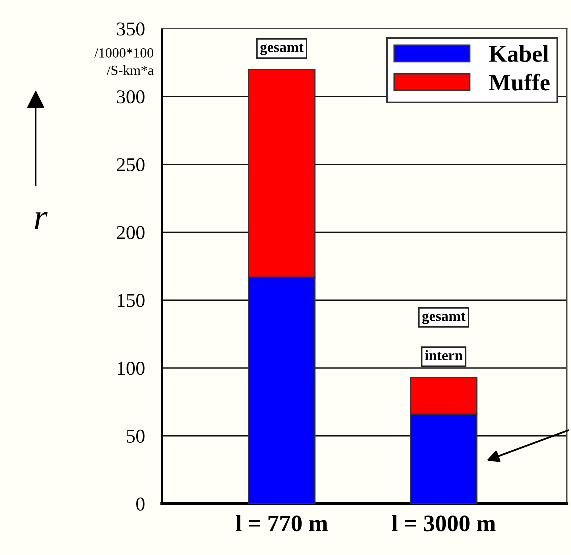  What do you see at coordinates (519, 54) in the screenshot?
I see `legend-label: Kabel` at bounding box center [519, 54].